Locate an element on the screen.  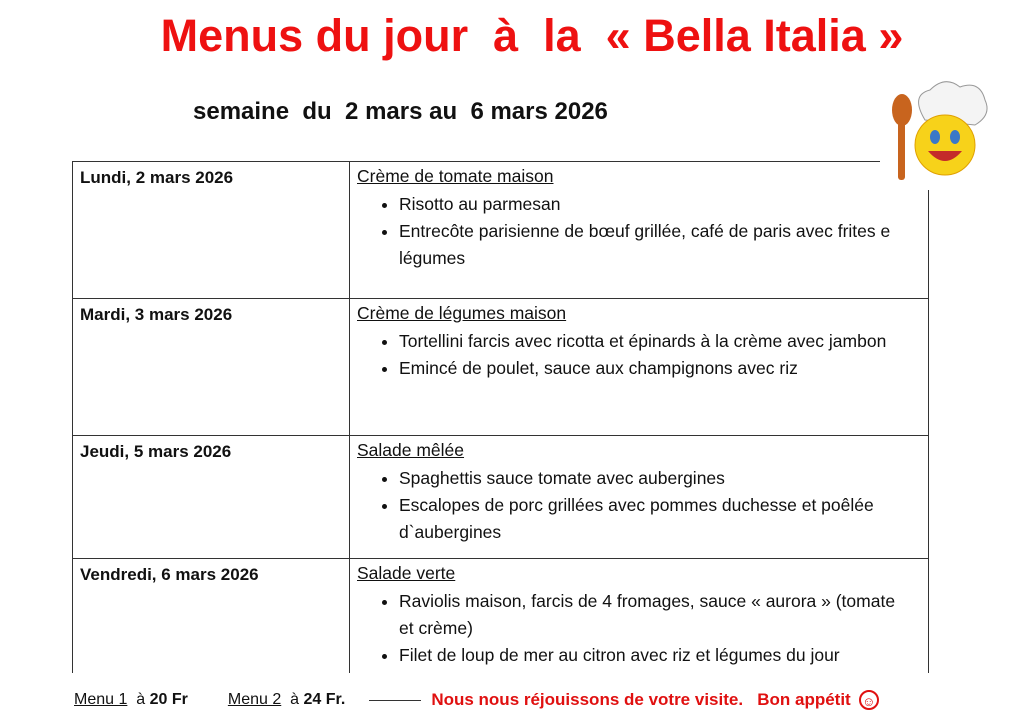
chef-emoji-icon is located at coordinates (940, 132).